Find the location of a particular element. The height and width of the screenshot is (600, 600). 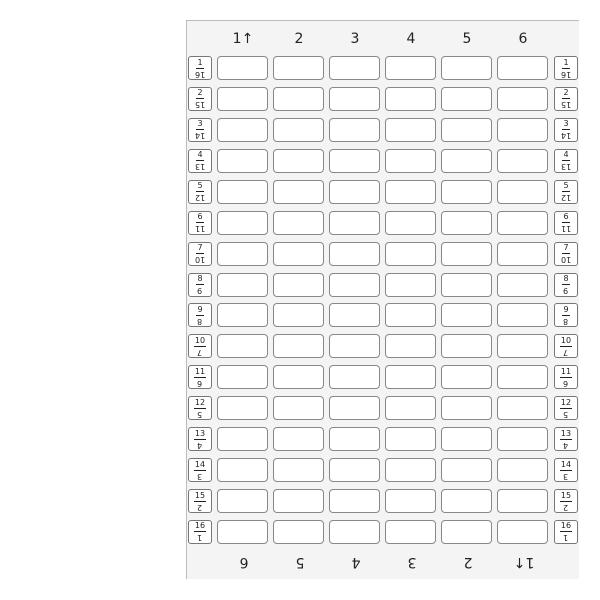

row-number-bottom: 8 is located at coordinates (566, 321).